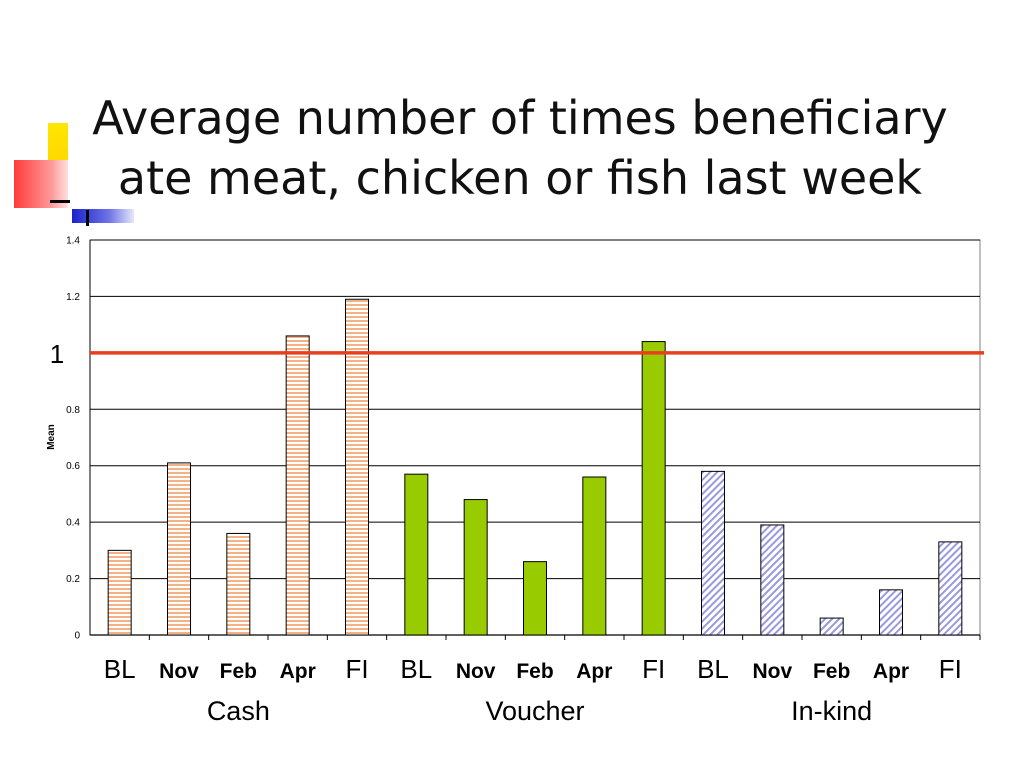 The image size is (1024, 768). What do you see at coordinates (77, 636) in the screenshot?
I see `y-tick-label: 0` at bounding box center [77, 636].